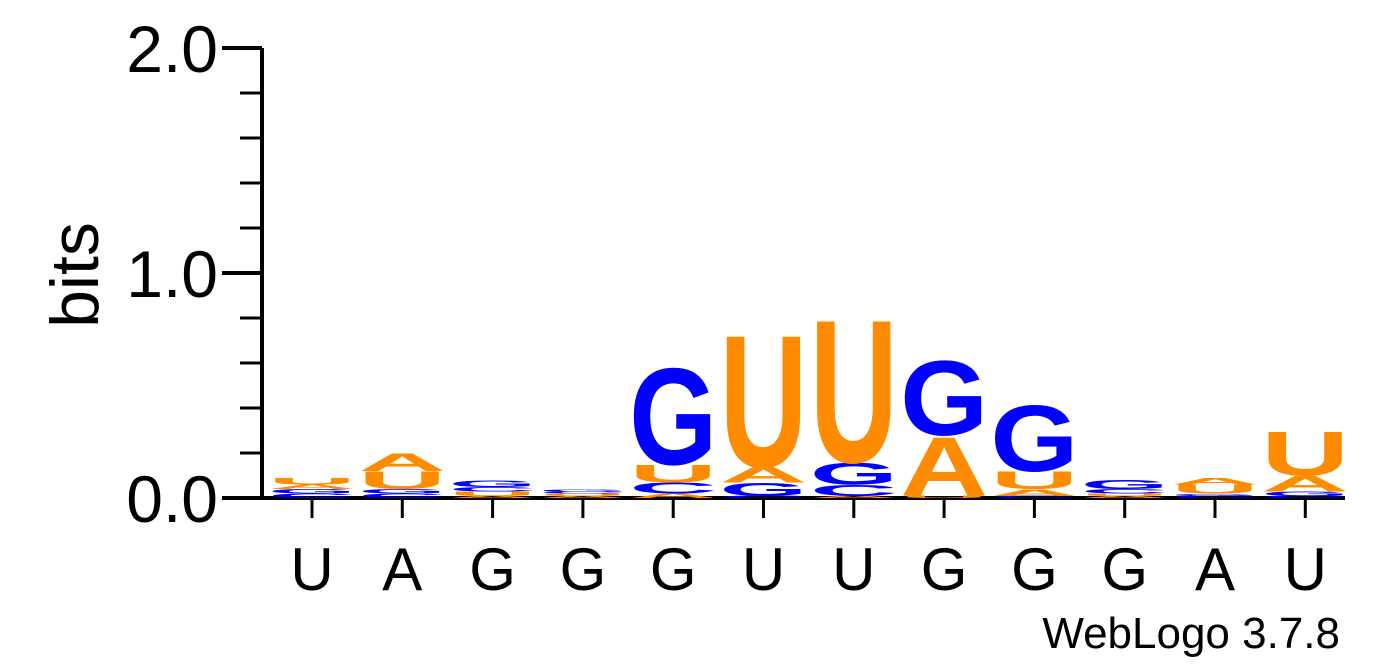  Describe the element at coordinates (172, 499) in the screenshot. I see `y-tick-label: 0.0` at that location.